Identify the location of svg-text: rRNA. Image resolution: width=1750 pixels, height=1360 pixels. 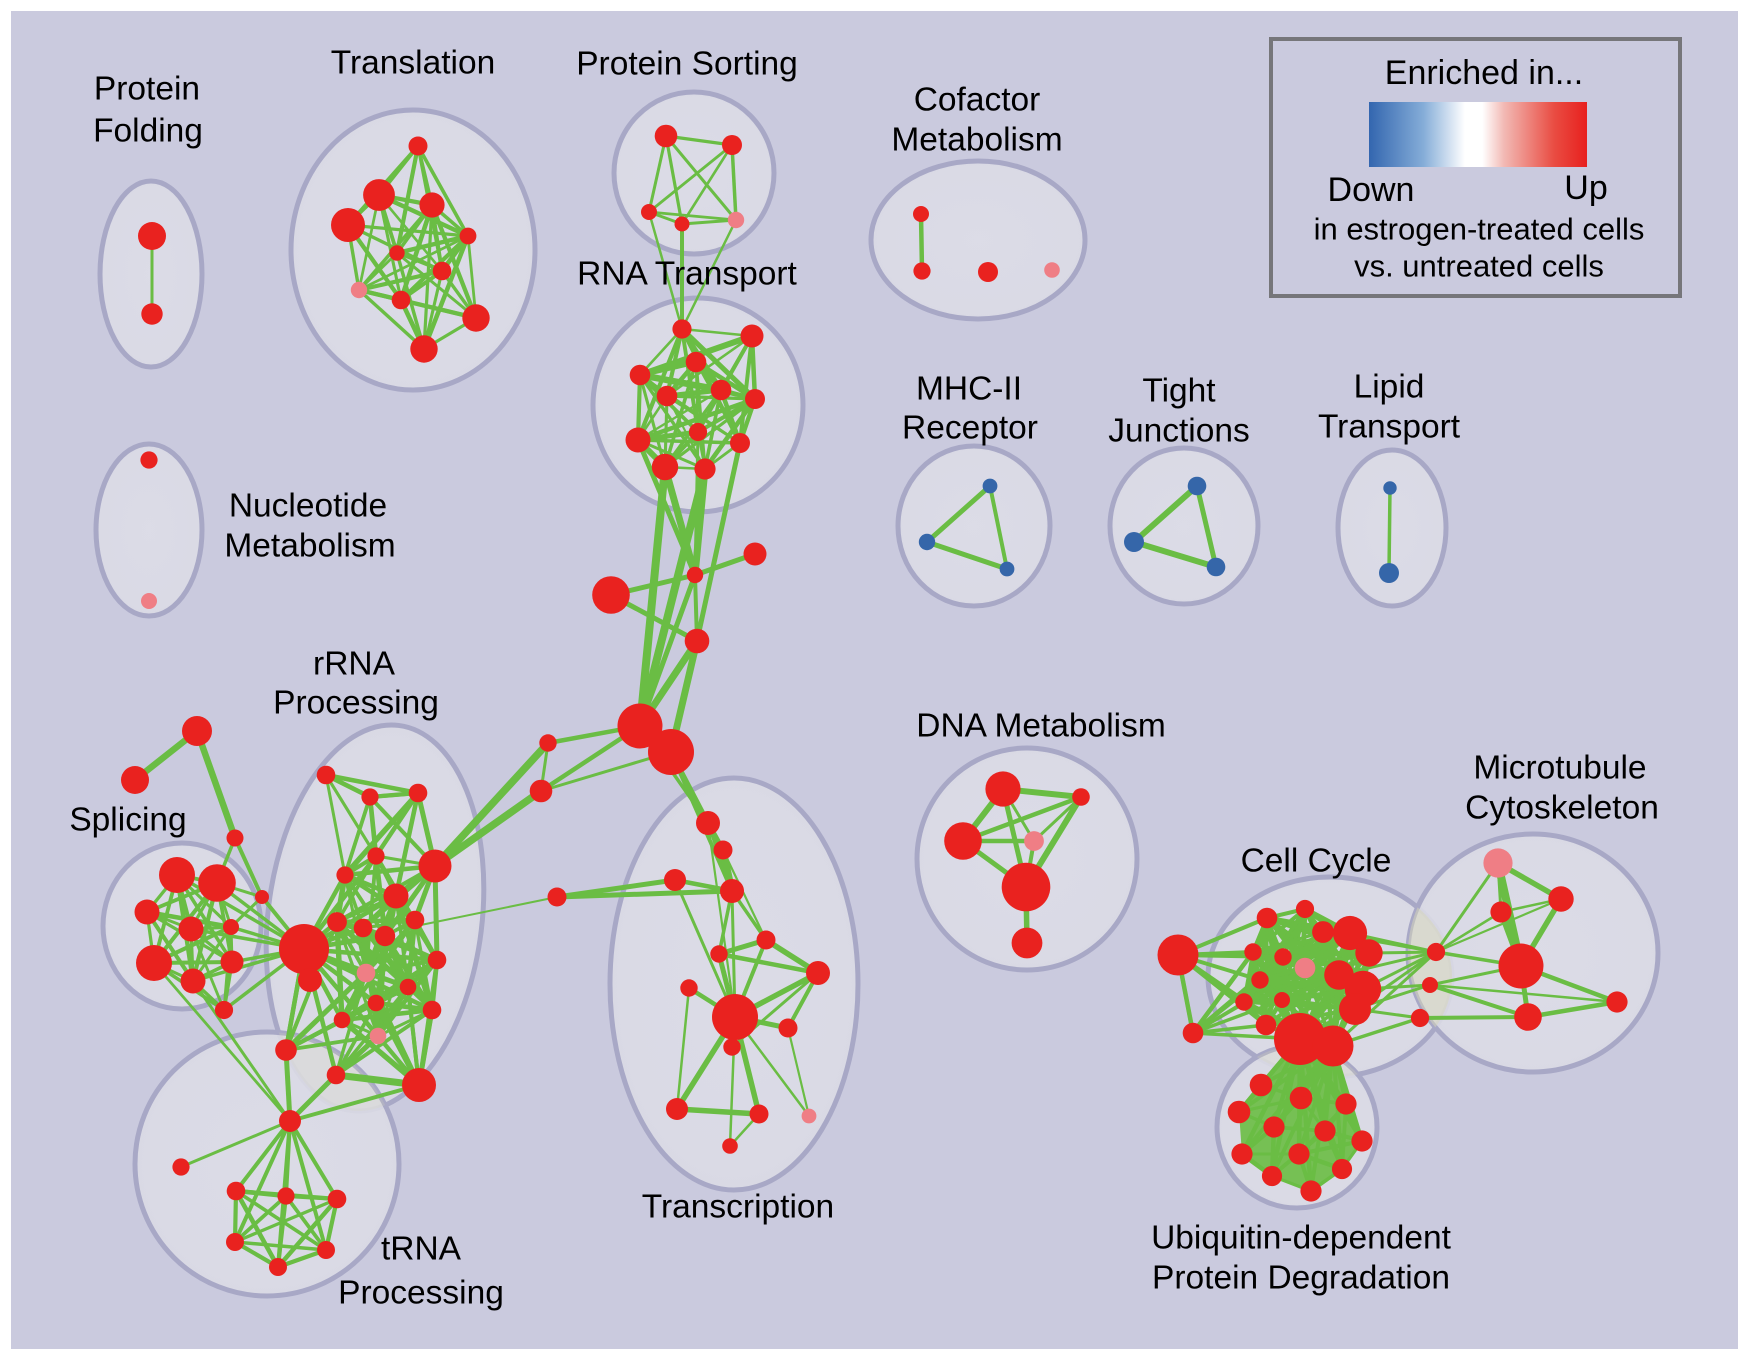
(354, 664).